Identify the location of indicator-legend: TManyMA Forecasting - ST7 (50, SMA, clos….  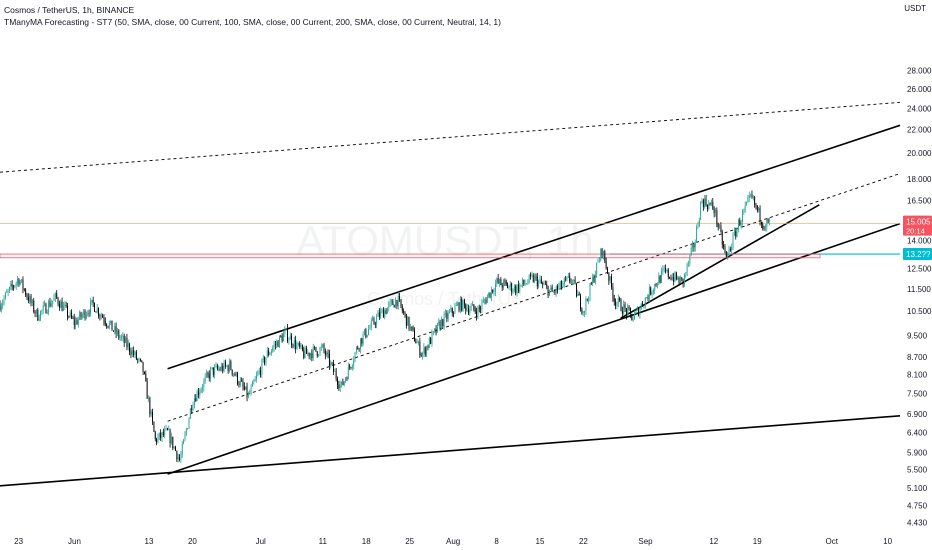
(252, 22).